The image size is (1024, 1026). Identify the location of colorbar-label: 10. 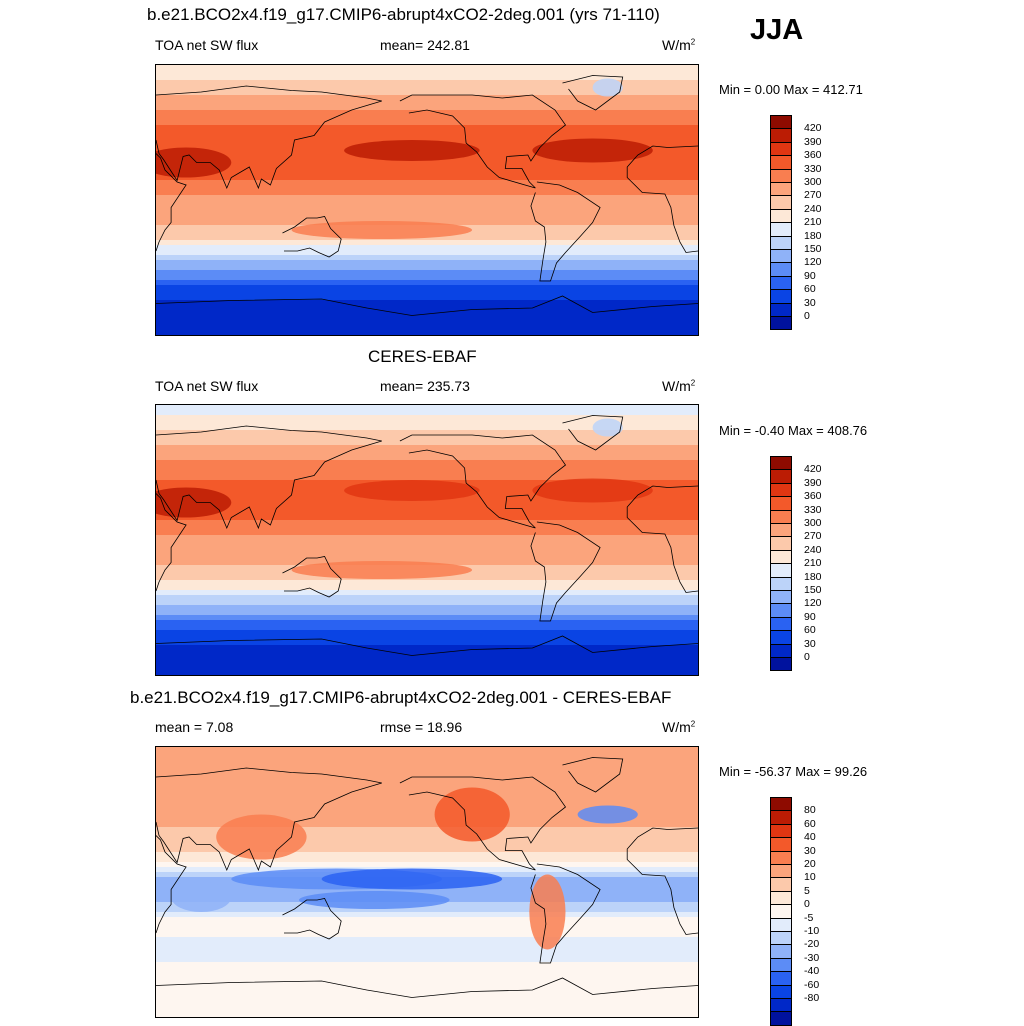
(810, 877).